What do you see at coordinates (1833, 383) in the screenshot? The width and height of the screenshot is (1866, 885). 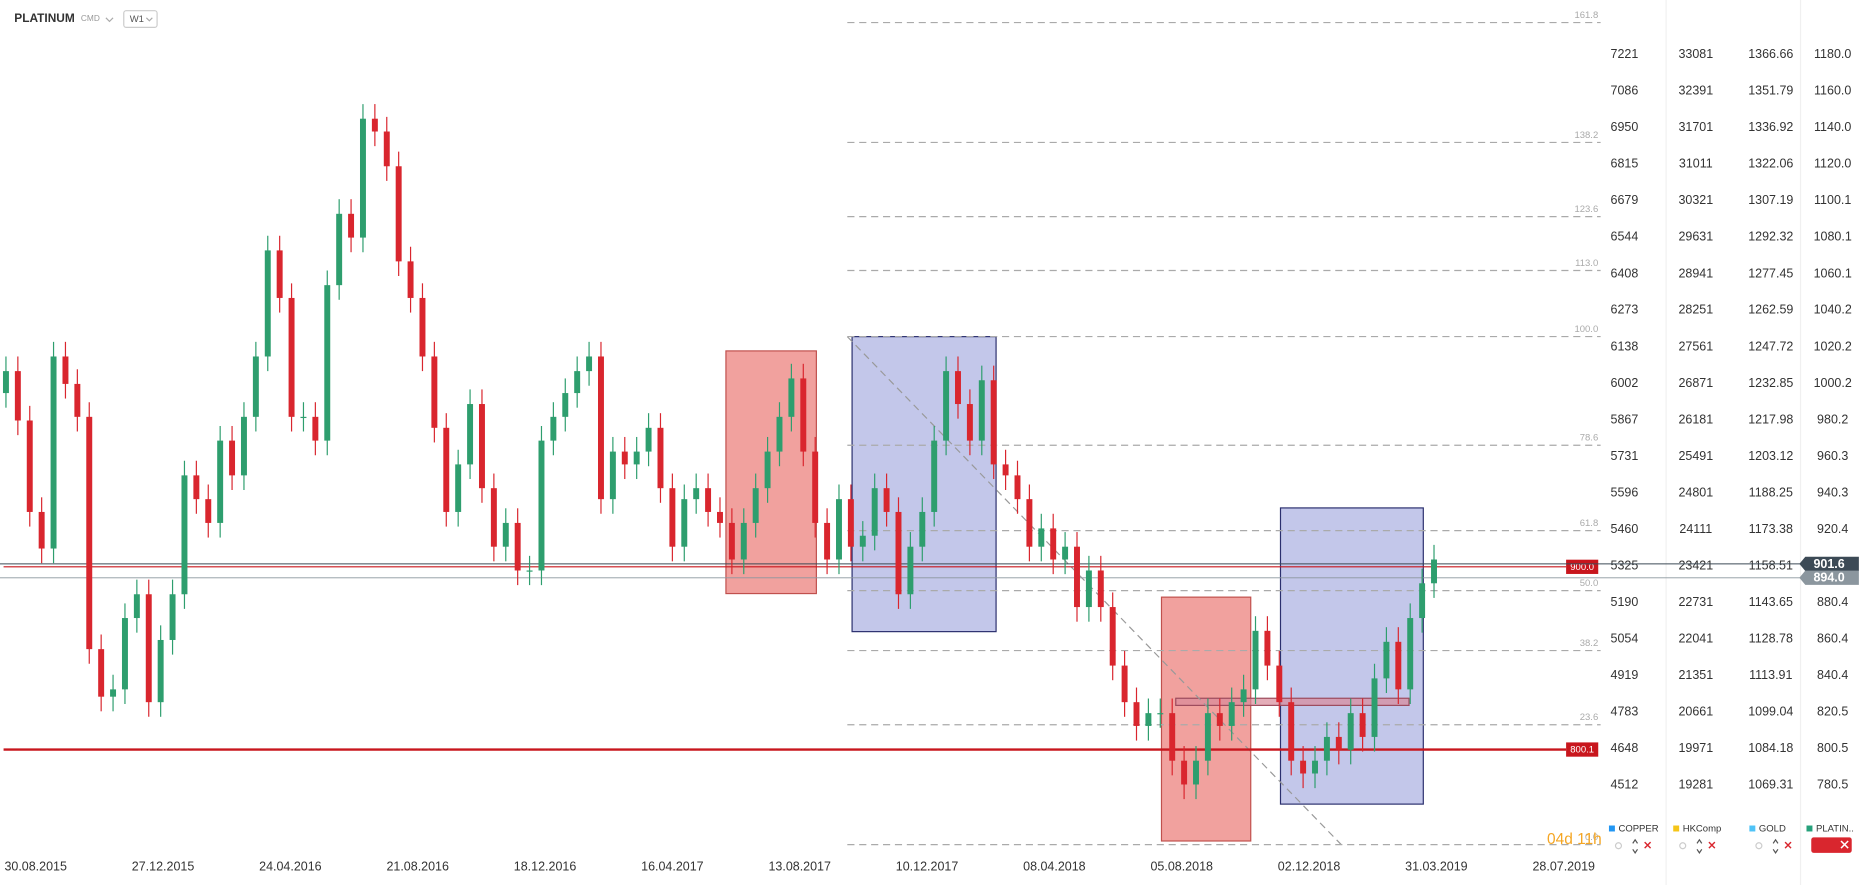 I see `y-tick-label: 1000.2` at bounding box center [1833, 383].